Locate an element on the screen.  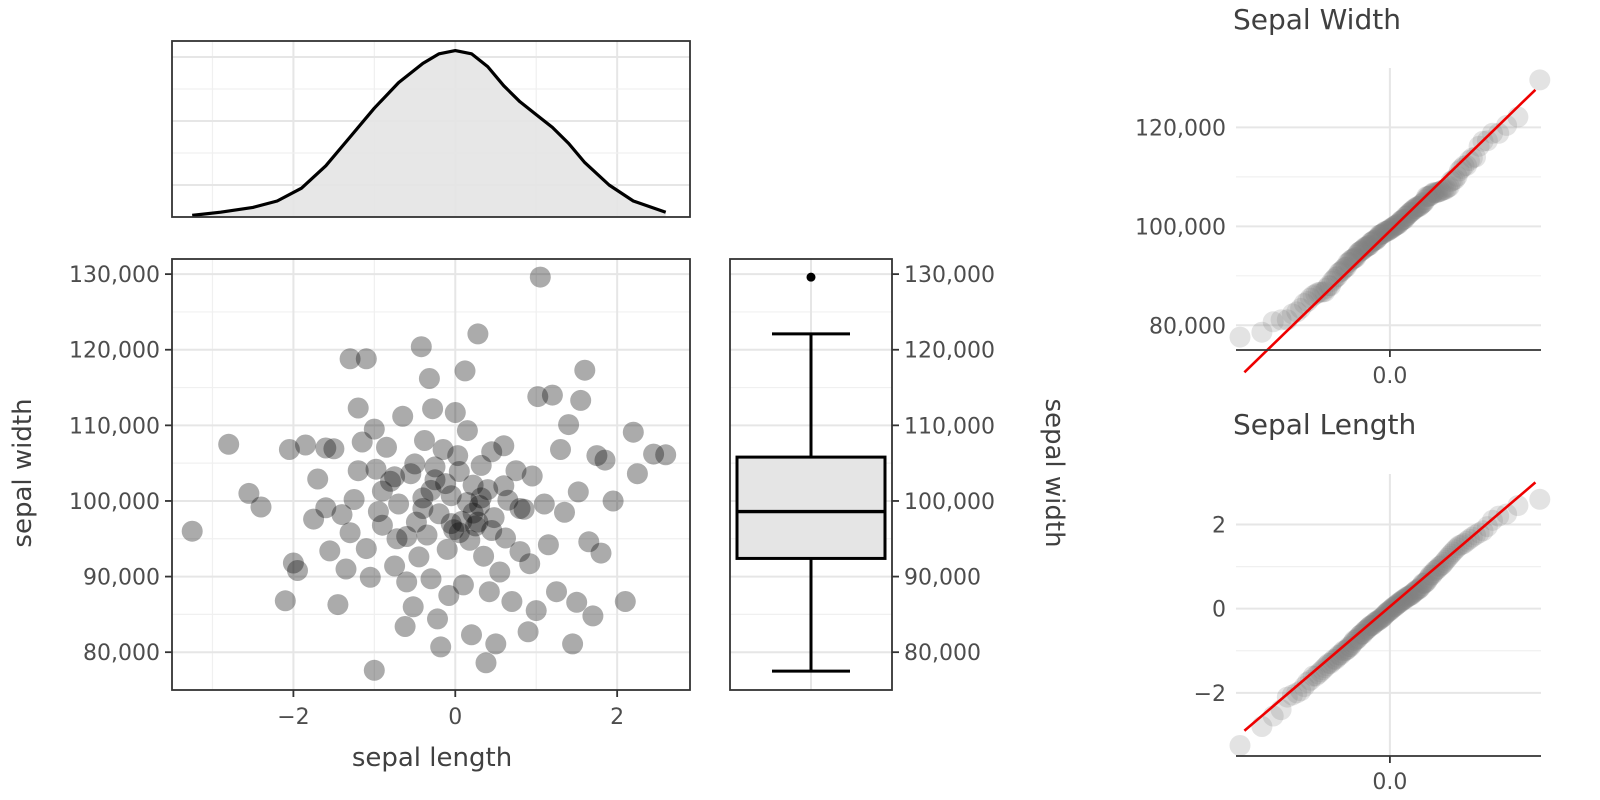
density-panel is located at coordinates (431, 129).